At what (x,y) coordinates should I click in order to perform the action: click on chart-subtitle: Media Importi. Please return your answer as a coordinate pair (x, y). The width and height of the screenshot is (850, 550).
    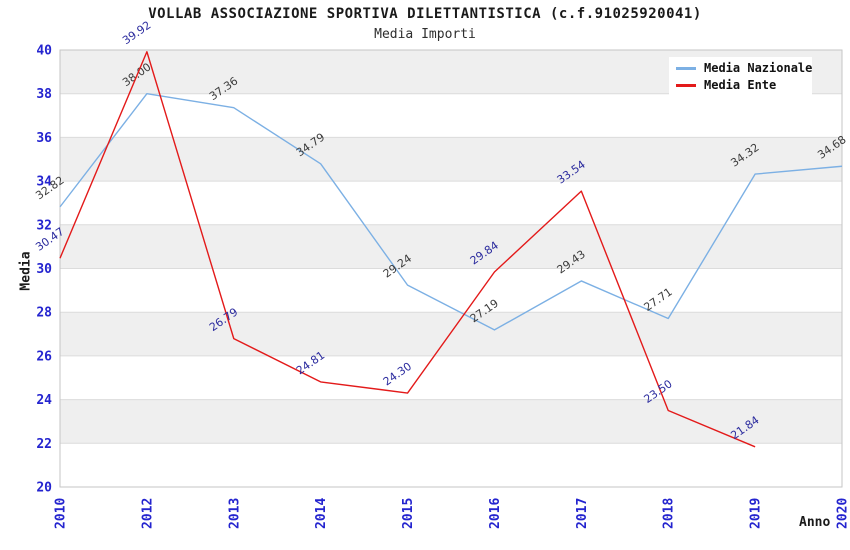
    Looking at the image, I should click on (425, 34).